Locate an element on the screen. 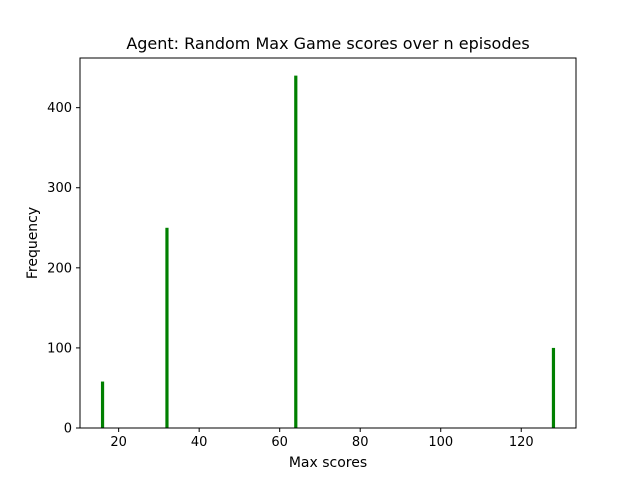 This screenshot has height=480, width=640. y-tick-label: 200 is located at coordinates (59, 268).